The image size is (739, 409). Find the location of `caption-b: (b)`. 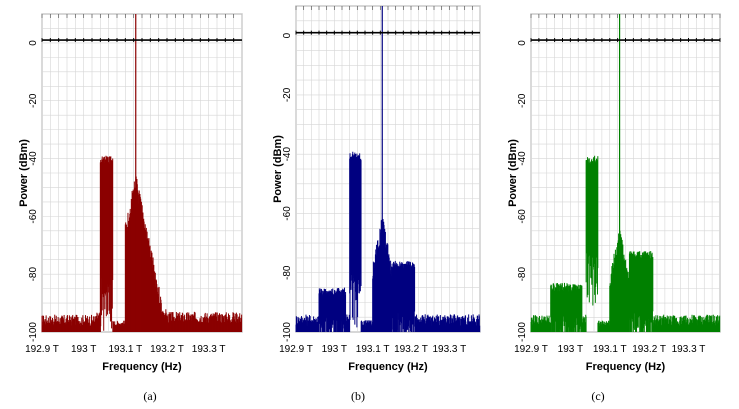

caption-b: (b) is located at coordinates (358, 396).